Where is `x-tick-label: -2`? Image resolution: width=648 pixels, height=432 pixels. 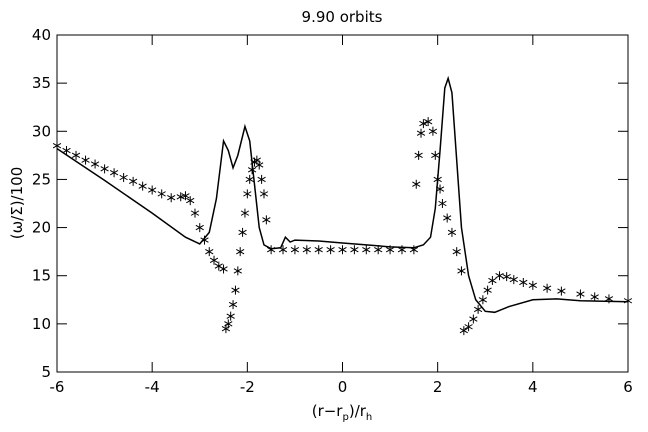 x-tick-label: -2 is located at coordinates (247, 387).